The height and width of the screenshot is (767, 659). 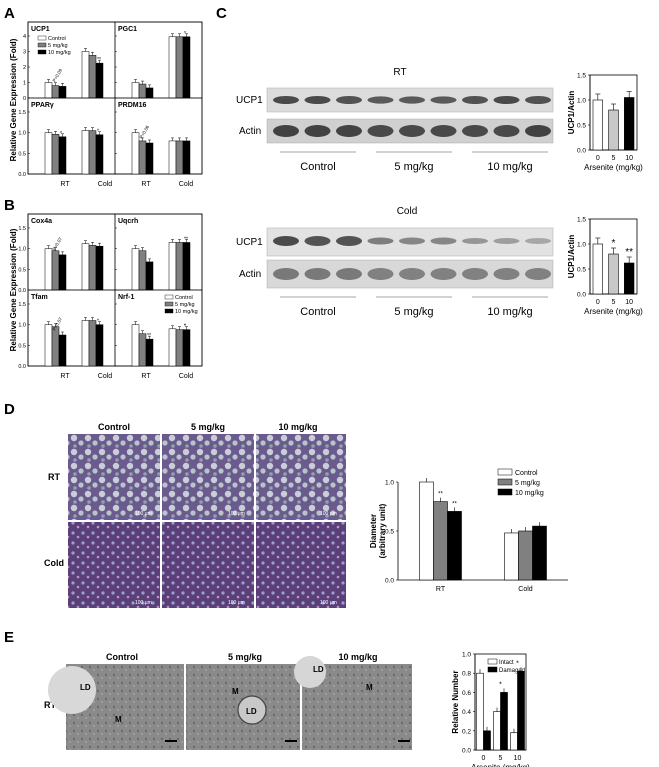 What do you see at coordinates (500, 765) in the screenshot?
I see `x-axis-label: Arsenite (mg/kg)` at bounding box center [500, 765].